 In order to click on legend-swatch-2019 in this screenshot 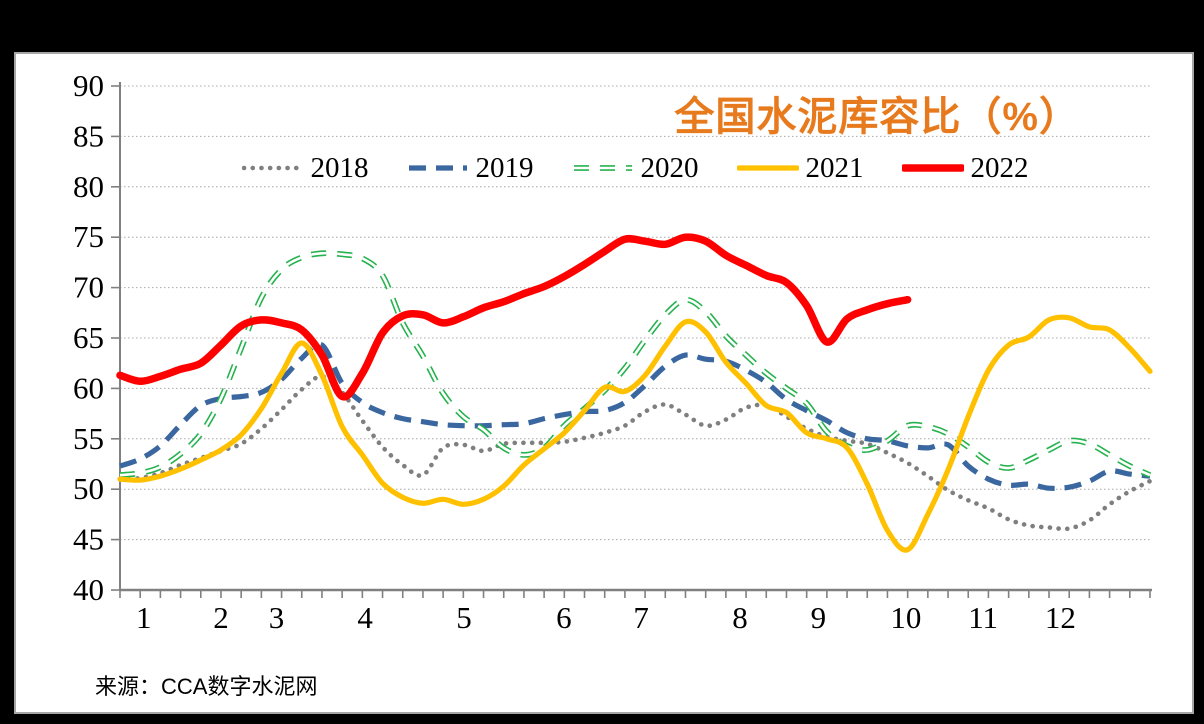, I will do `click(438, 168)`.